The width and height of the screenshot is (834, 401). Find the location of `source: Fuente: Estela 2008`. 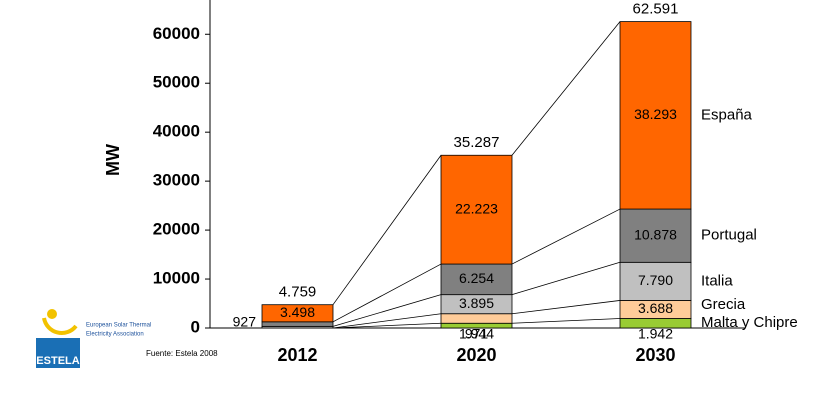

source: Fuente: Estela 2008 is located at coordinates (182, 353).